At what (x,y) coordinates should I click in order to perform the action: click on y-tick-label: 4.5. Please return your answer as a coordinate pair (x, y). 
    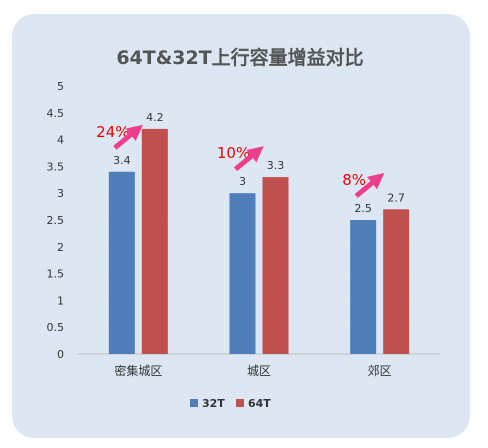
    Looking at the image, I should click on (56, 113).